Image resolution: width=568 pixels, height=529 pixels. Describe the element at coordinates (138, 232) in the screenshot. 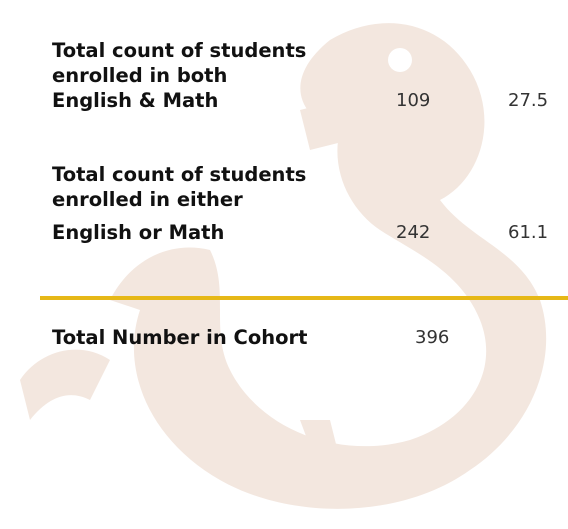

I see `row-label: English or Math` at that location.